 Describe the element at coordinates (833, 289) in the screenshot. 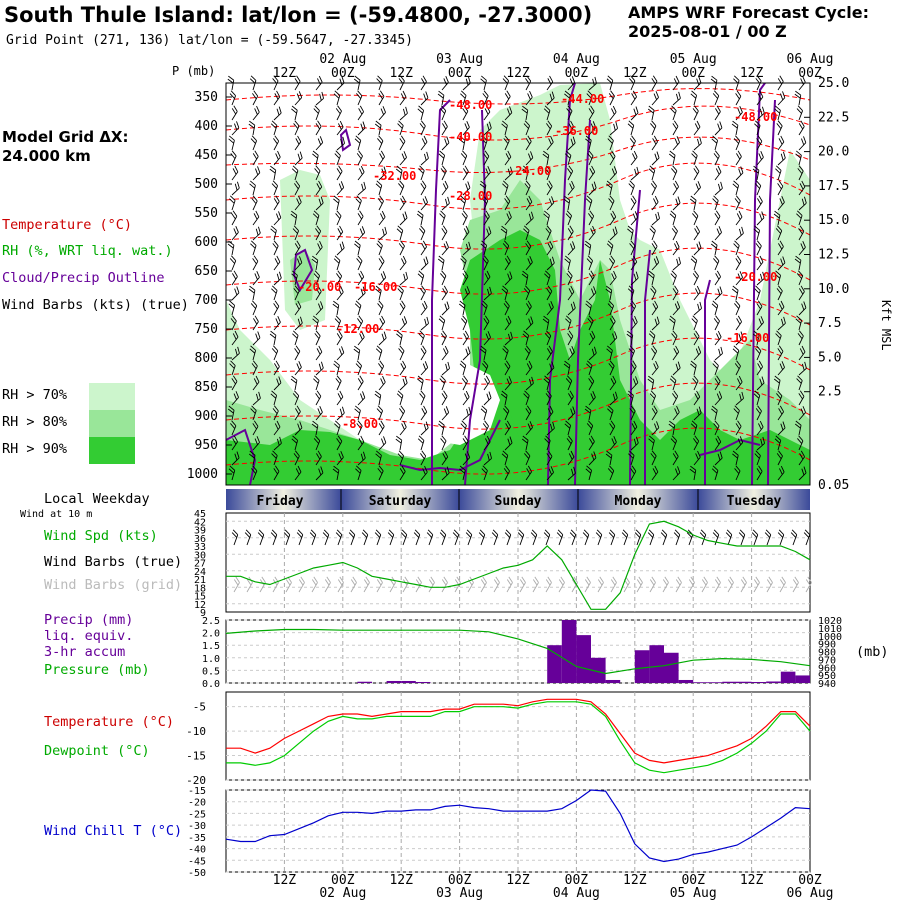

I see `height-tick: 10.0` at that location.